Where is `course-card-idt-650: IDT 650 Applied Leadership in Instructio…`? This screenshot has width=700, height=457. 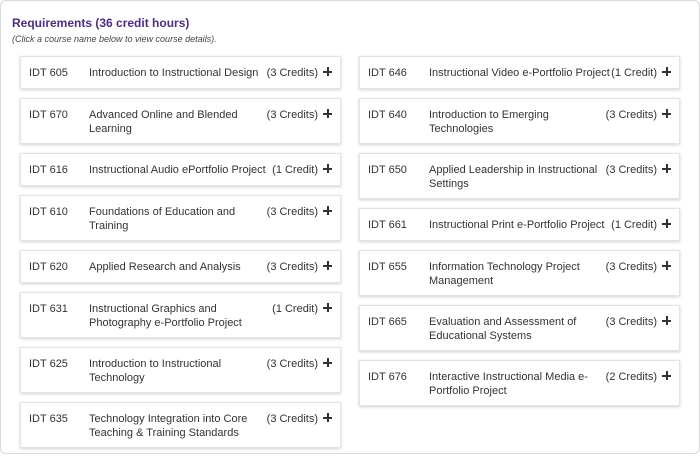 course-card-idt-650: IDT 650 Applied Leadership in Instructio… is located at coordinates (519, 176).